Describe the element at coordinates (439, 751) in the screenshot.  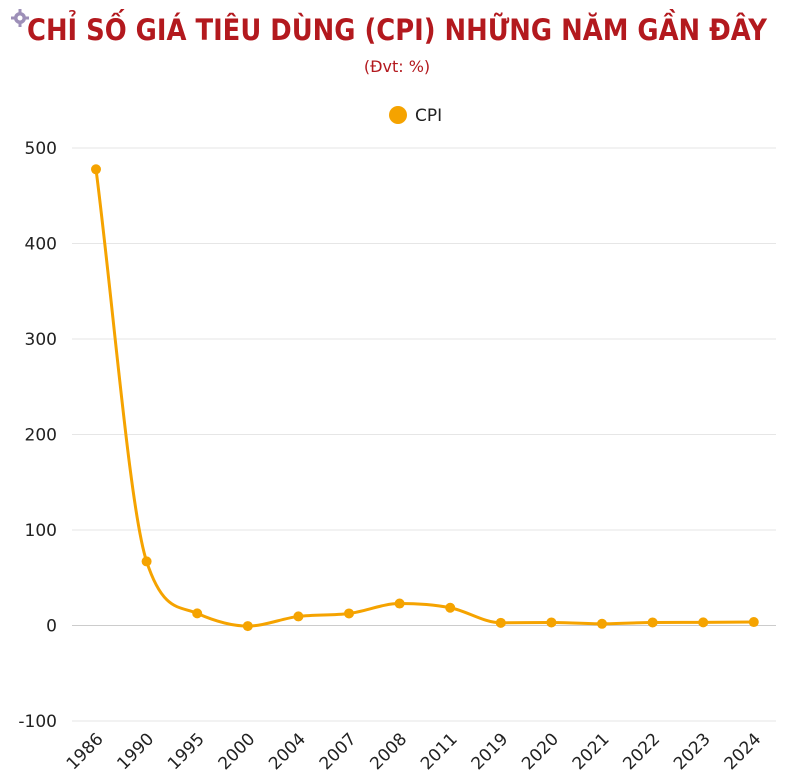
I see `x-tick-label: 2011` at that location.